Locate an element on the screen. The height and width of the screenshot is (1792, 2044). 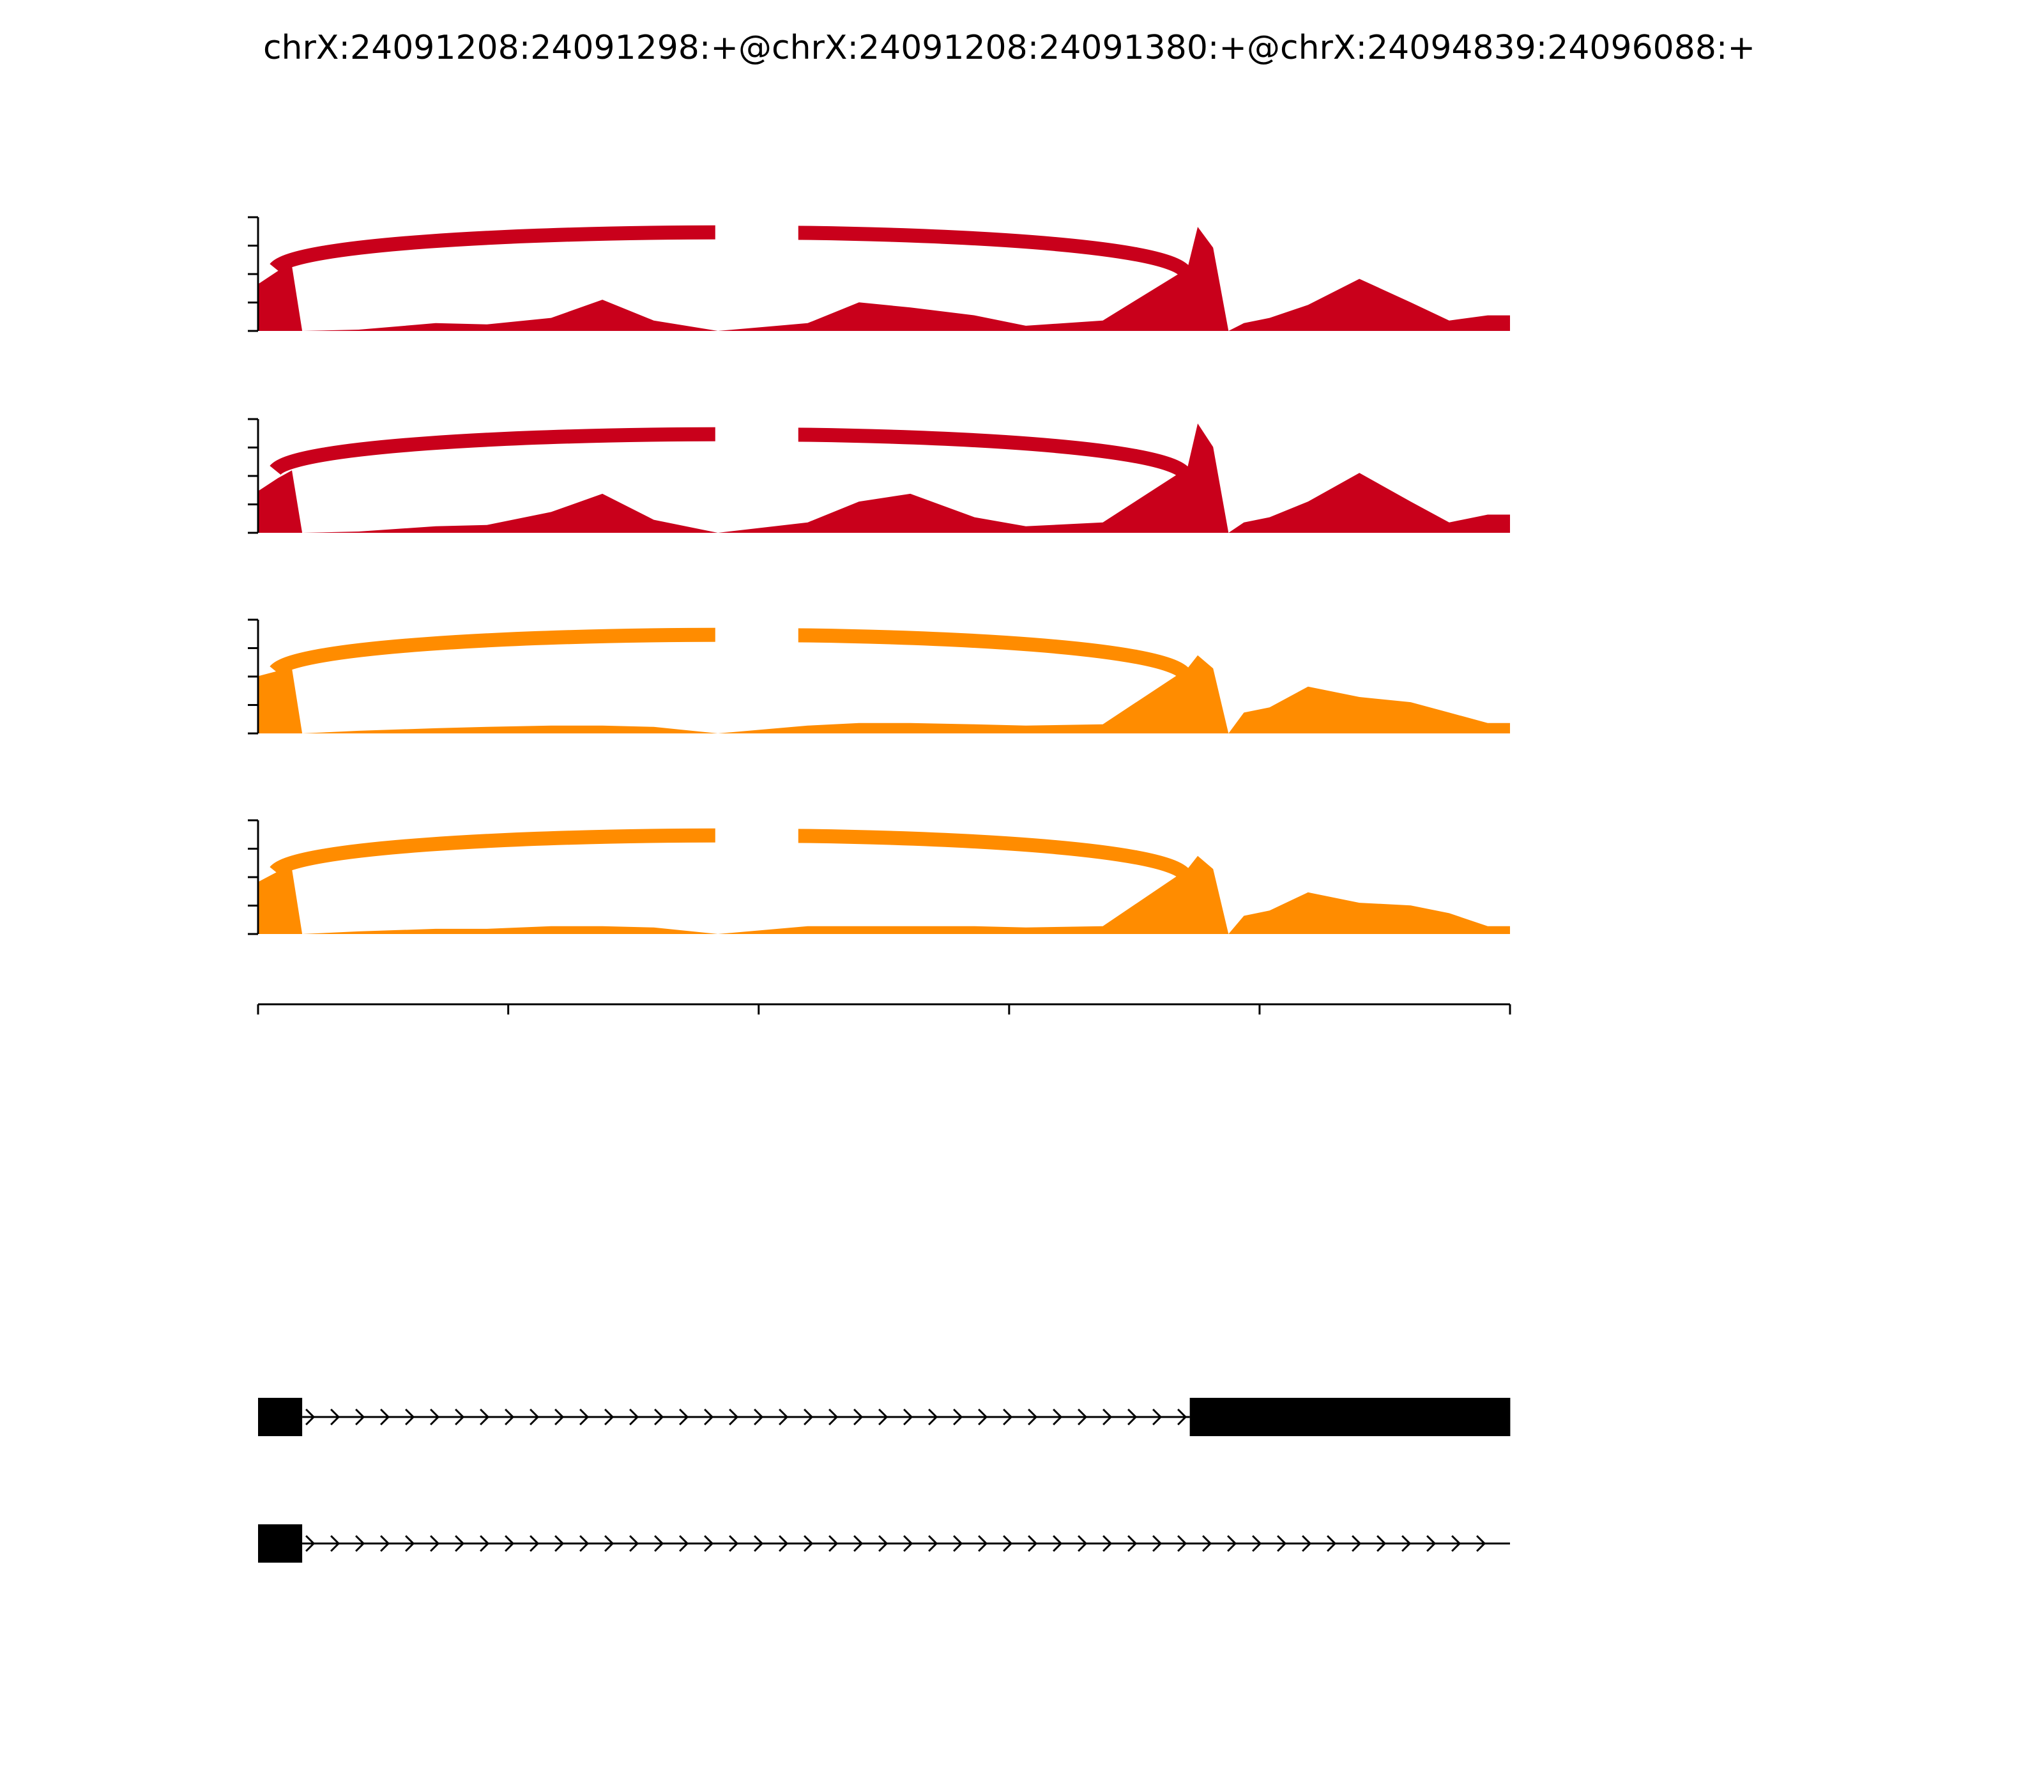
isoform-tracks is located at coordinates (884, 1481).